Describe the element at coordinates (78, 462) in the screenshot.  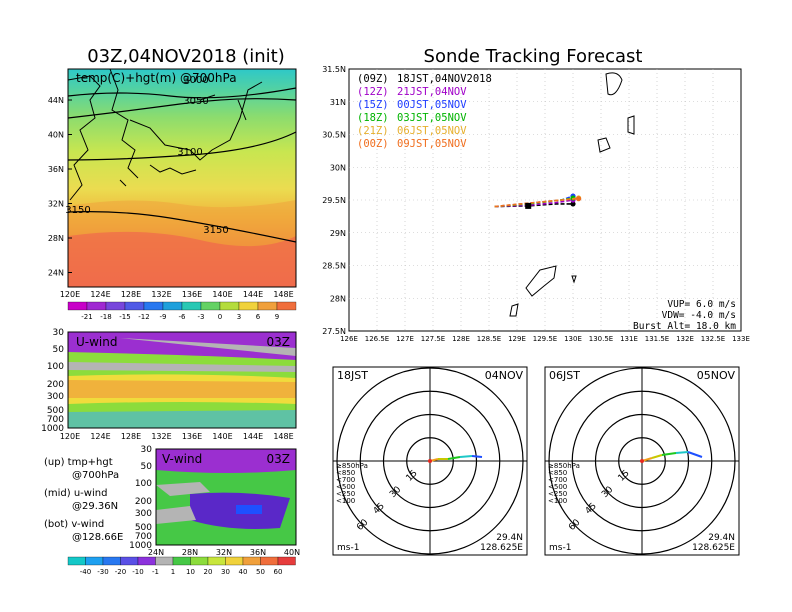
I see `note-line1: (up) tmp+hgt` at that location.